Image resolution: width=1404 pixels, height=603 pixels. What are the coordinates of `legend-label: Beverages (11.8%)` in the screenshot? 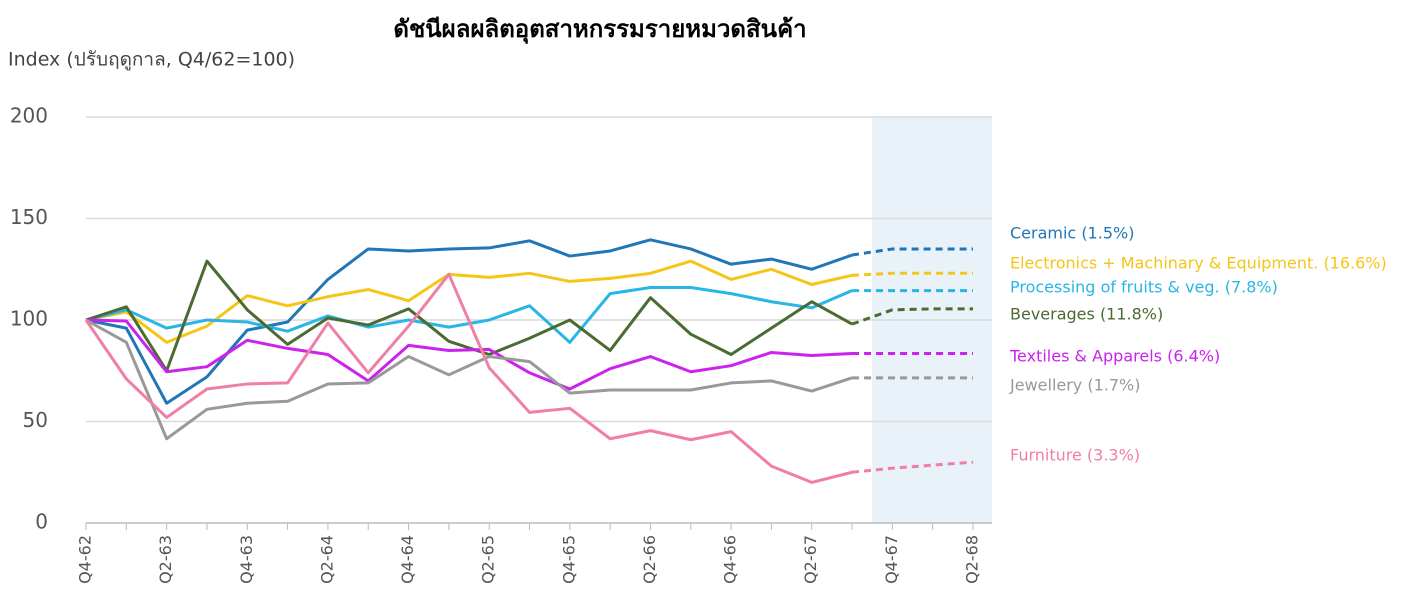 It's located at (1086, 314).